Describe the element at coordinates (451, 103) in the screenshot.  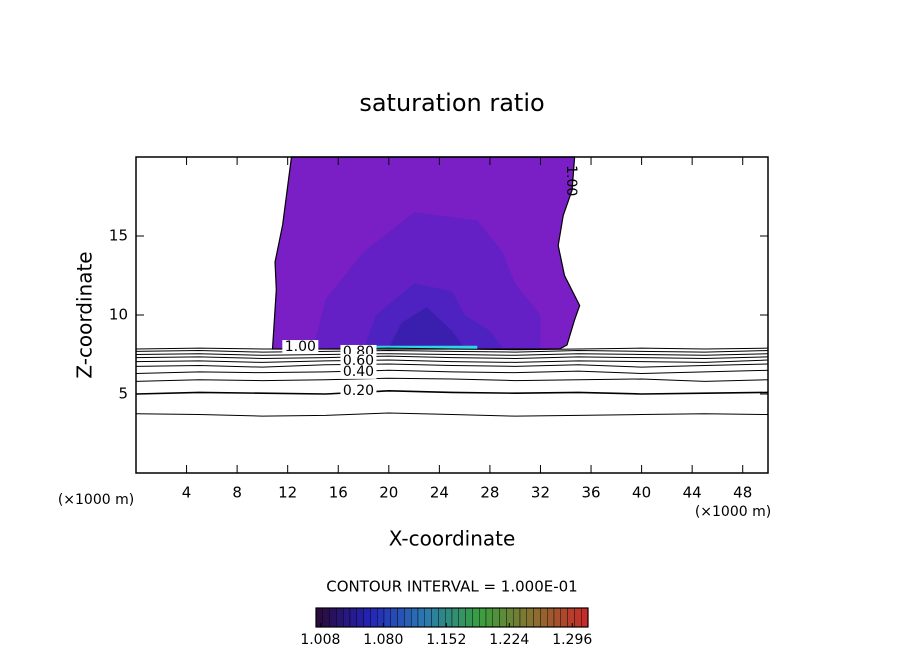
I see `chart-title: saturation ratio` at that location.